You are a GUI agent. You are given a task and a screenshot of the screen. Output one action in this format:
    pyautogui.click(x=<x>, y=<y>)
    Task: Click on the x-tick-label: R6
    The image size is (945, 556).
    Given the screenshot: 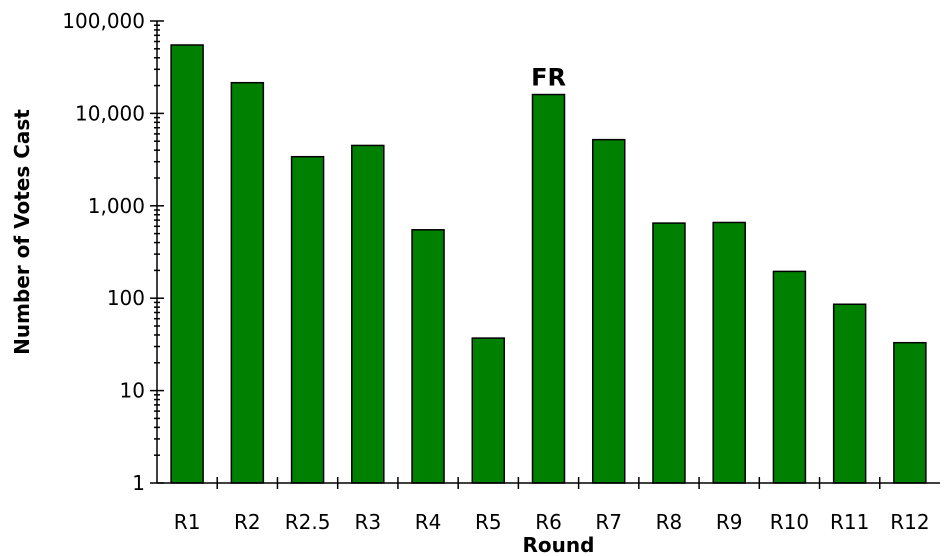 What is the action you would take?
    pyautogui.click(x=548, y=522)
    